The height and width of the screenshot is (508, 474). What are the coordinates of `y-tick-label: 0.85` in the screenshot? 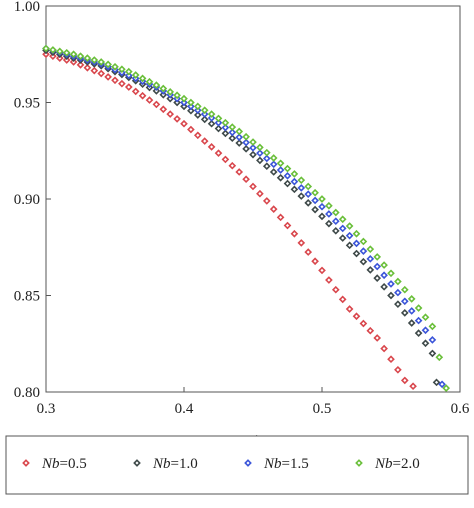 It's located at (27, 297).